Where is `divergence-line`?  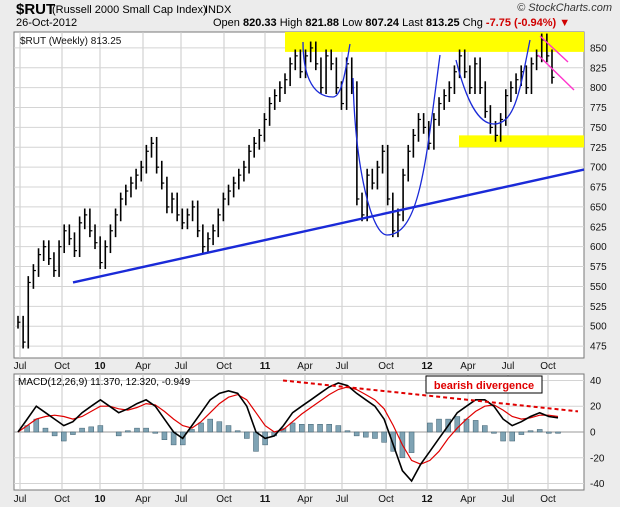 divergence-line is located at coordinates (430, 396).